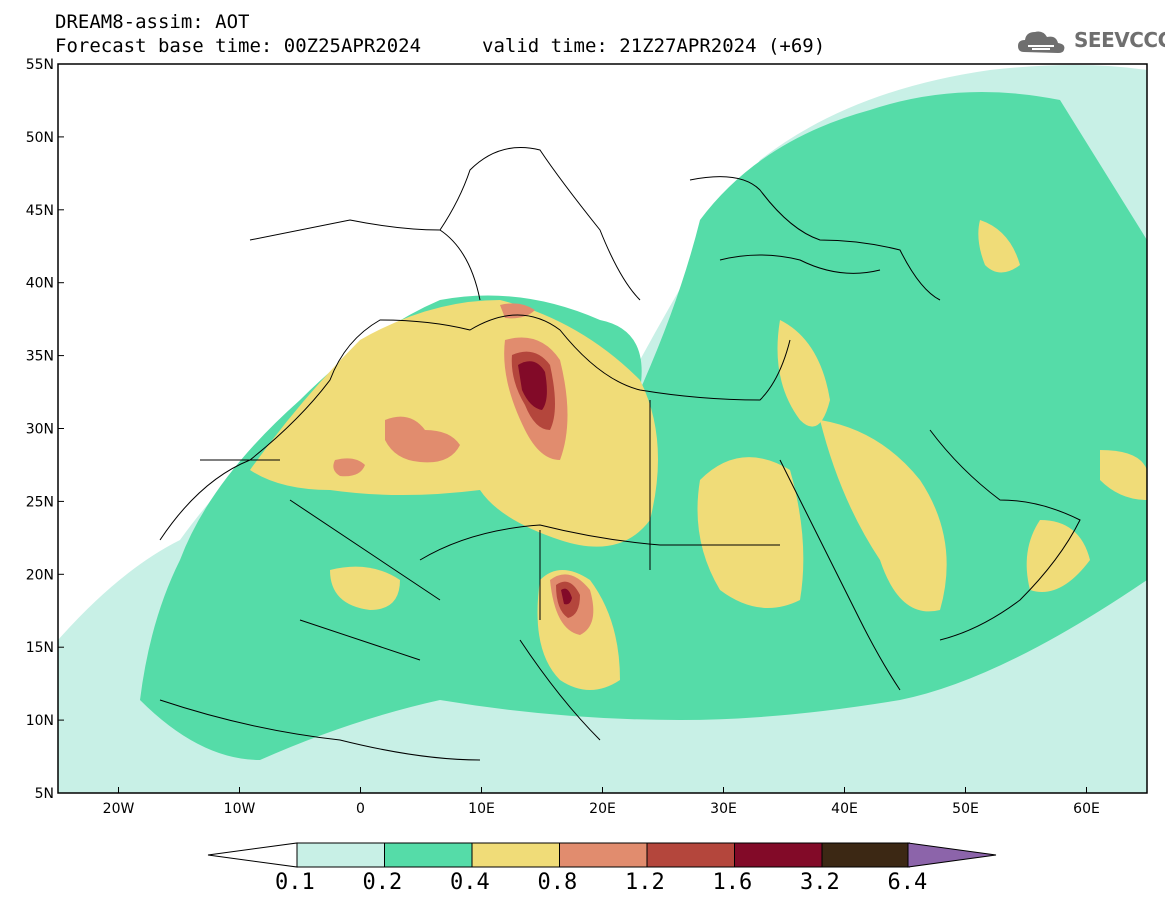 The width and height of the screenshot is (1165, 905). Describe the element at coordinates (40, 721) in the screenshot. I see `lat-label: 10N` at that location.